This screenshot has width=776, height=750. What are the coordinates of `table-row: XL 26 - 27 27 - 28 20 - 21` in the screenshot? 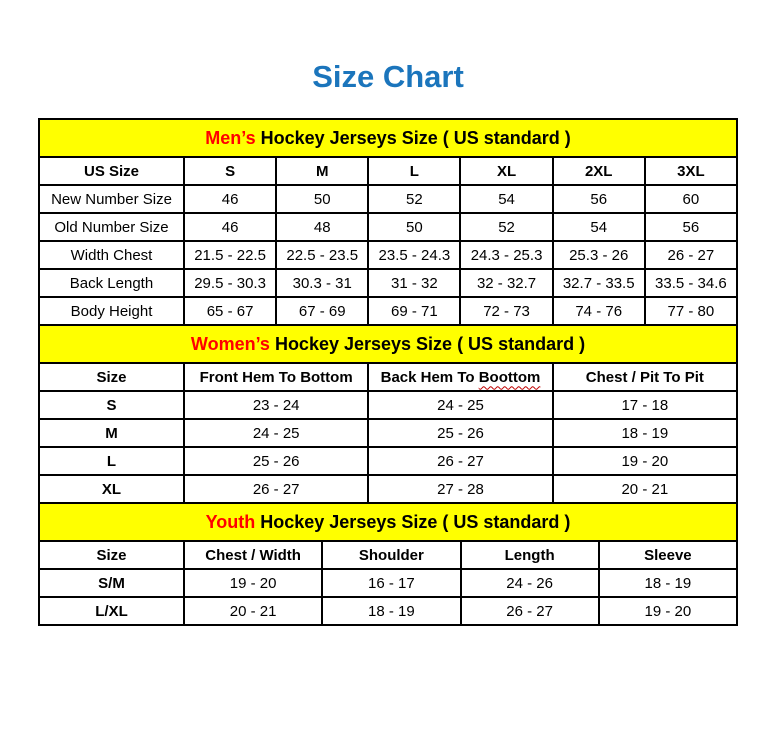 It's located at (388, 489).